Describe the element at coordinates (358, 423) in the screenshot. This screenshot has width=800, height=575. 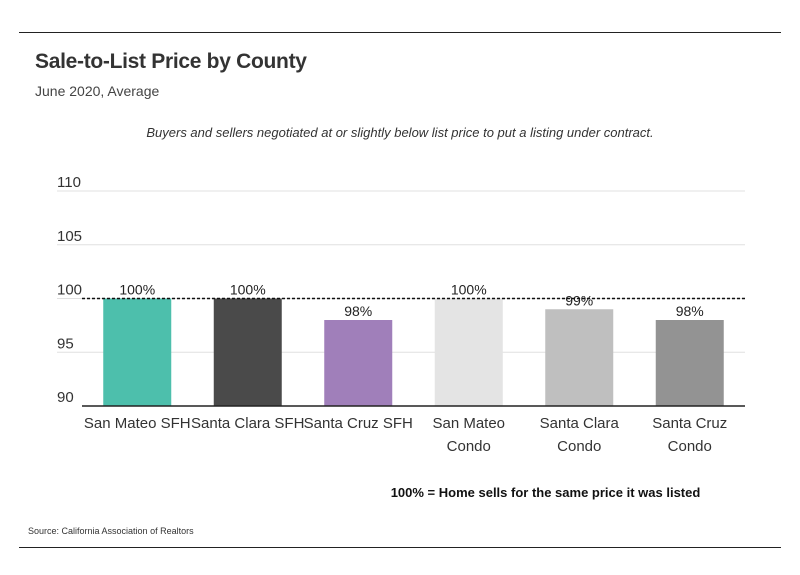
I see `x-tick-label: Santa Cruz SFH` at that location.